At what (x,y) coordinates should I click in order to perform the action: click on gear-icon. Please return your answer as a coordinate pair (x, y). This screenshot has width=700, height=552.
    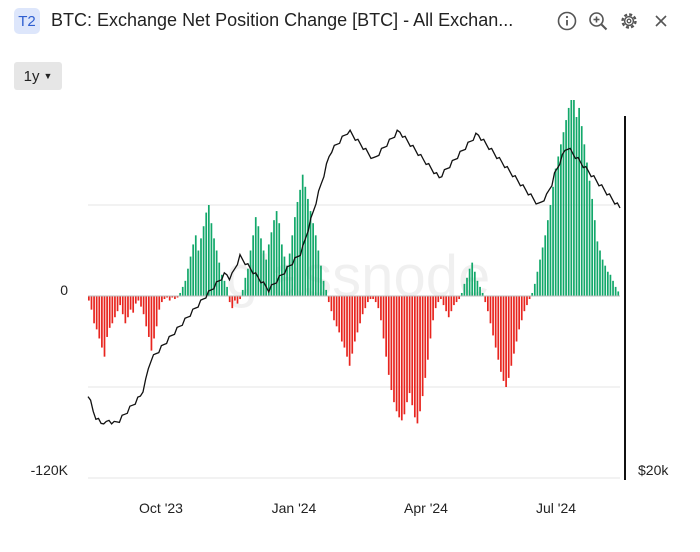
    Looking at the image, I should click on (629, 21).